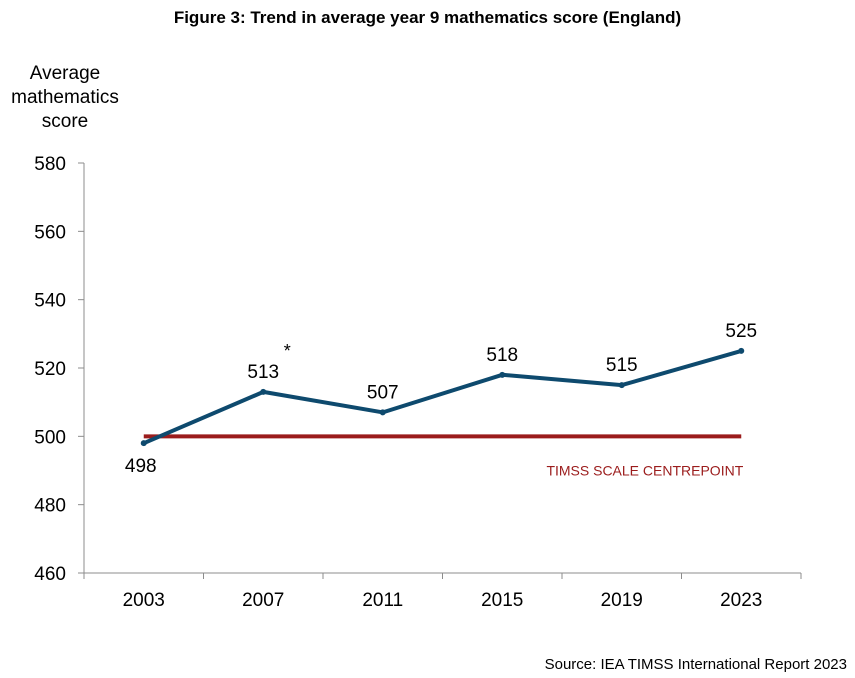 The height and width of the screenshot is (678, 855). I want to click on y-axis-title-line-2: mathematics, so click(65, 97).